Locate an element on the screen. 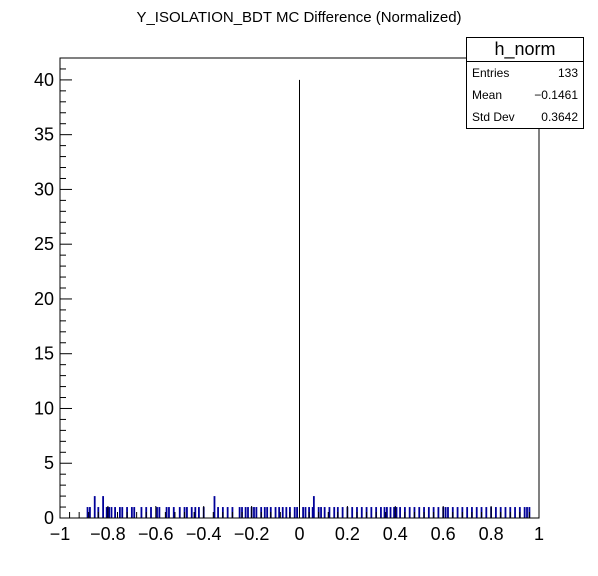  stats-name: h_norm is located at coordinates (525, 50).